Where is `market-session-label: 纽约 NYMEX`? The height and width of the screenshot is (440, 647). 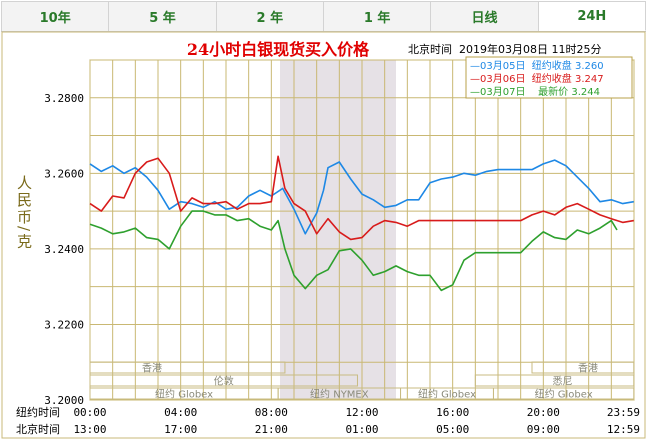
market-session-label: 纽约 NYMEX is located at coordinates (339, 394).